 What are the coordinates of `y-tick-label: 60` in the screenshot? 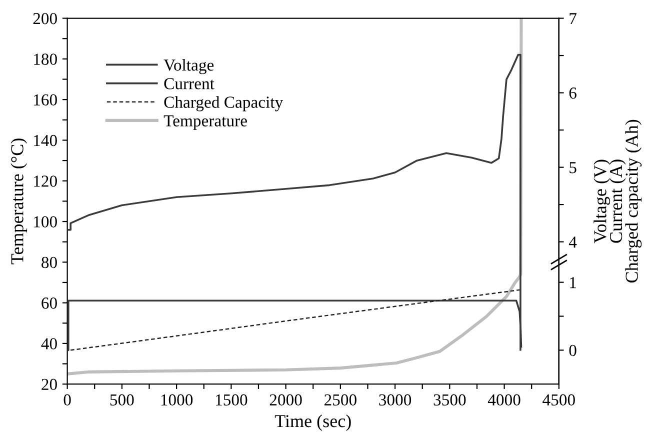 It's located at (49, 303).